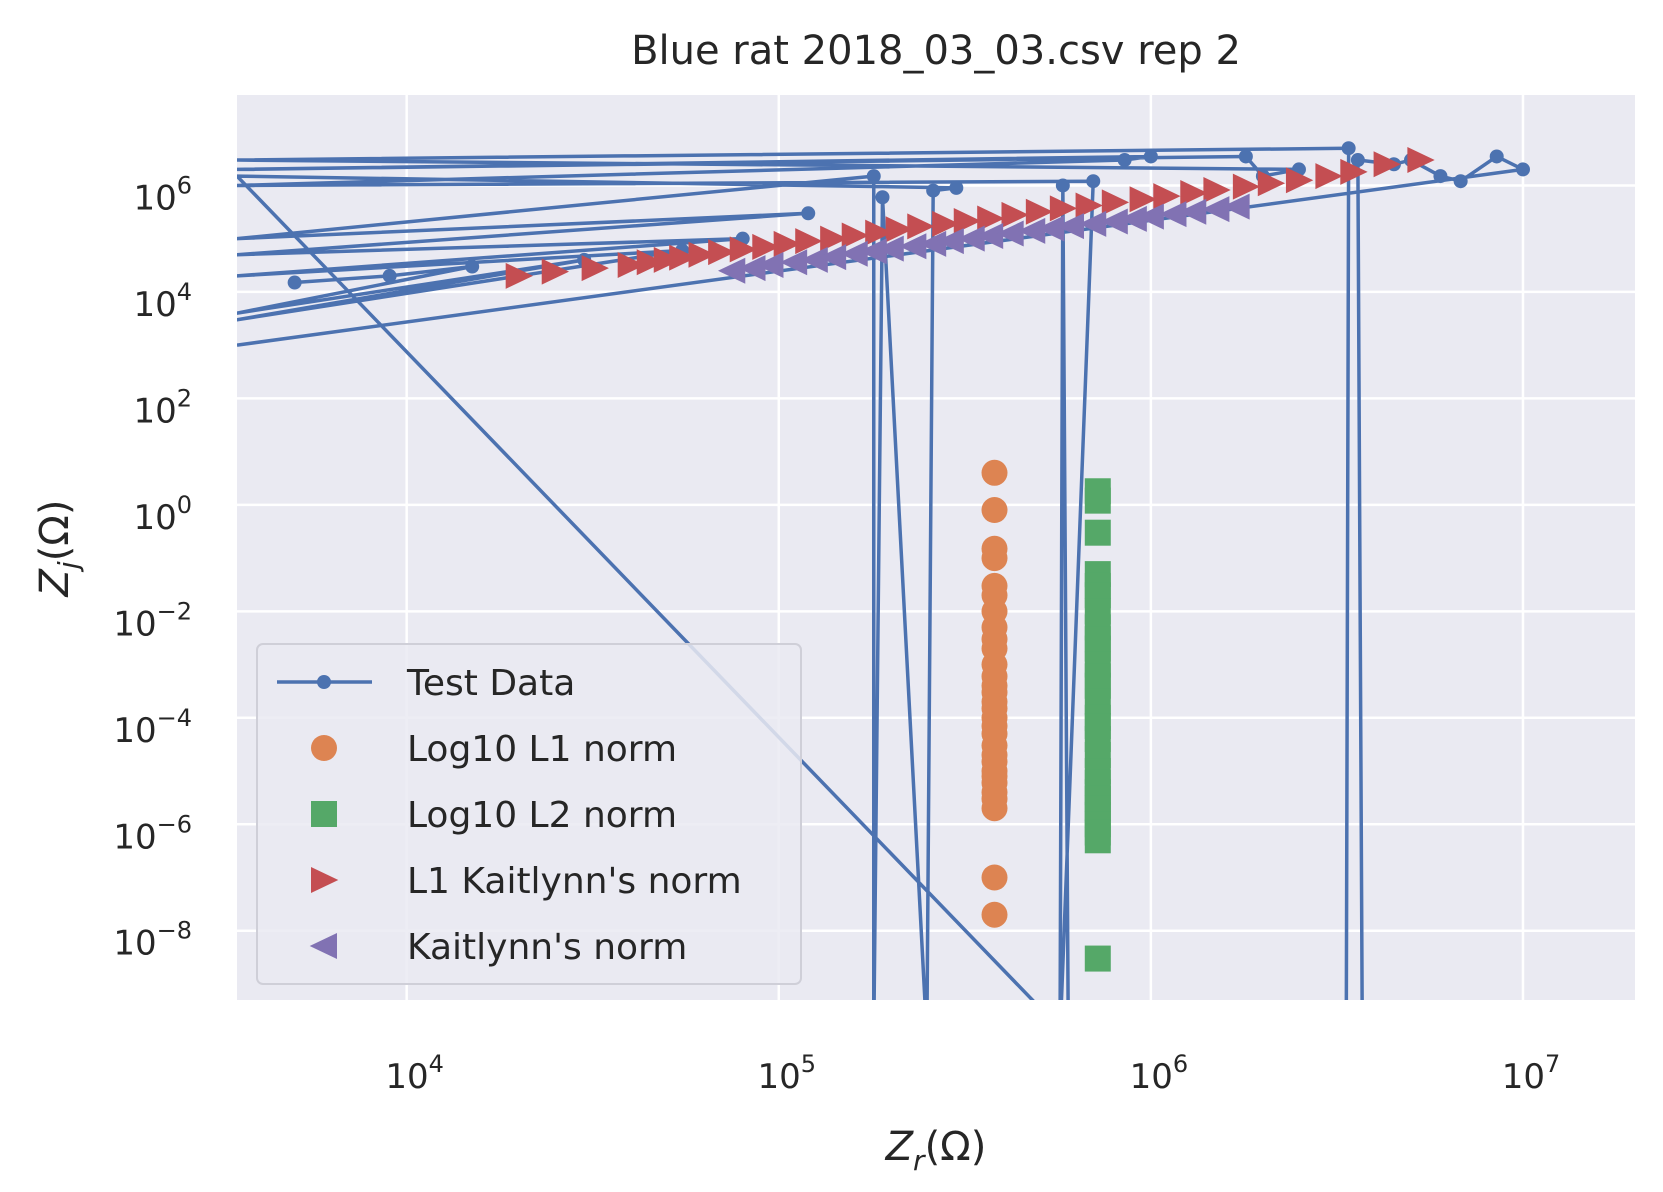 Image resolution: width=1663 pixels, height=1192 pixels. What do you see at coordinates (162, 194) in the screenshot?
I see `y-tick-label-0: 10⁶` at bounding box center [162, 194].